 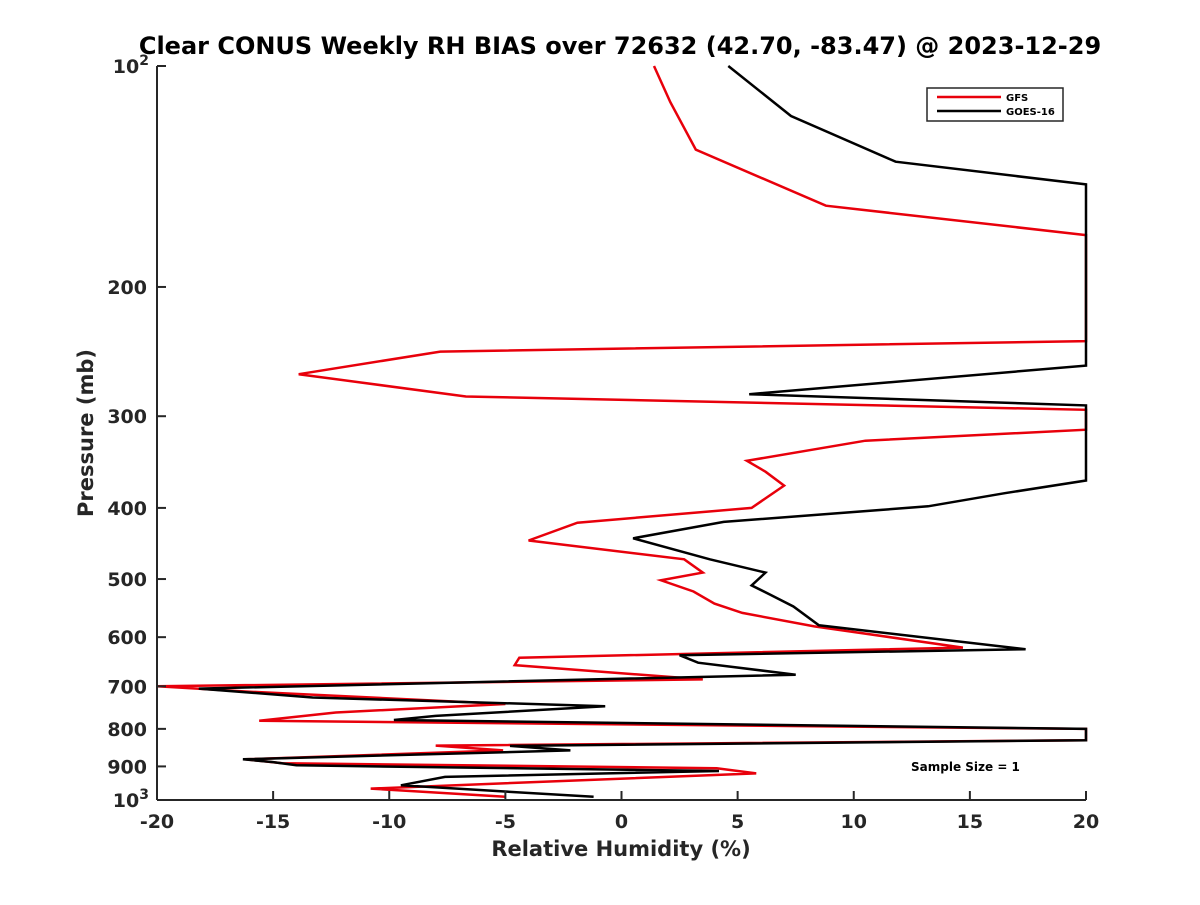 I want to click on x-tick-label: -10, so click(x=389, y=822).